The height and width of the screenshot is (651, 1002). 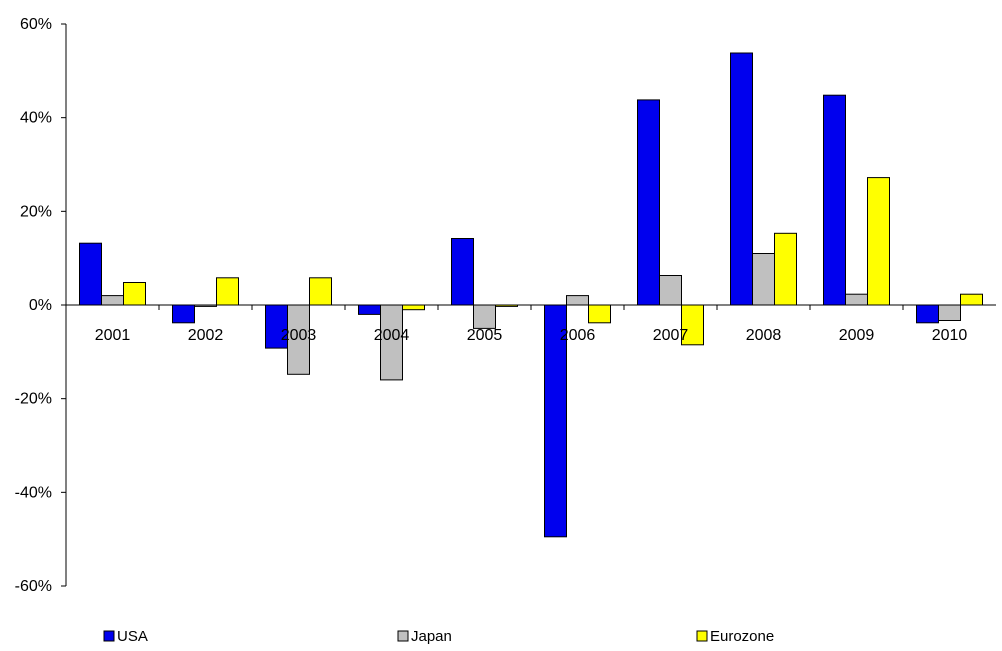 What do you see at coordinates (577, 300) in the screenshot?
I see `bar-japan-2006` at bounding box center [577, 300].